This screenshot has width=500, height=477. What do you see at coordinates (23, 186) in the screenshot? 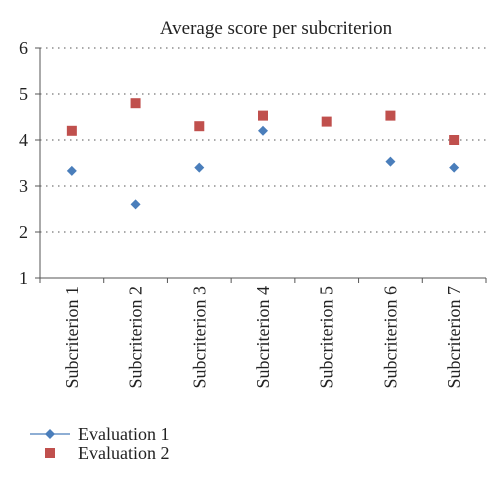
I see `y-tick-label: 3` at bounding box center [23, 186].